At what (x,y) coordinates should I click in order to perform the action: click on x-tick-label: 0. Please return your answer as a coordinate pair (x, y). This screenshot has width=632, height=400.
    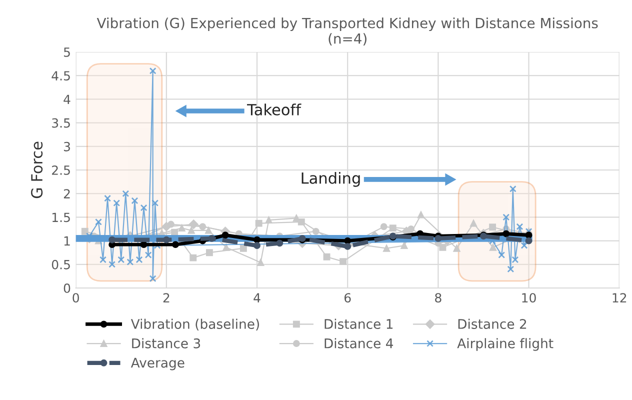
    Looking at the image, I should click on (75, 298).